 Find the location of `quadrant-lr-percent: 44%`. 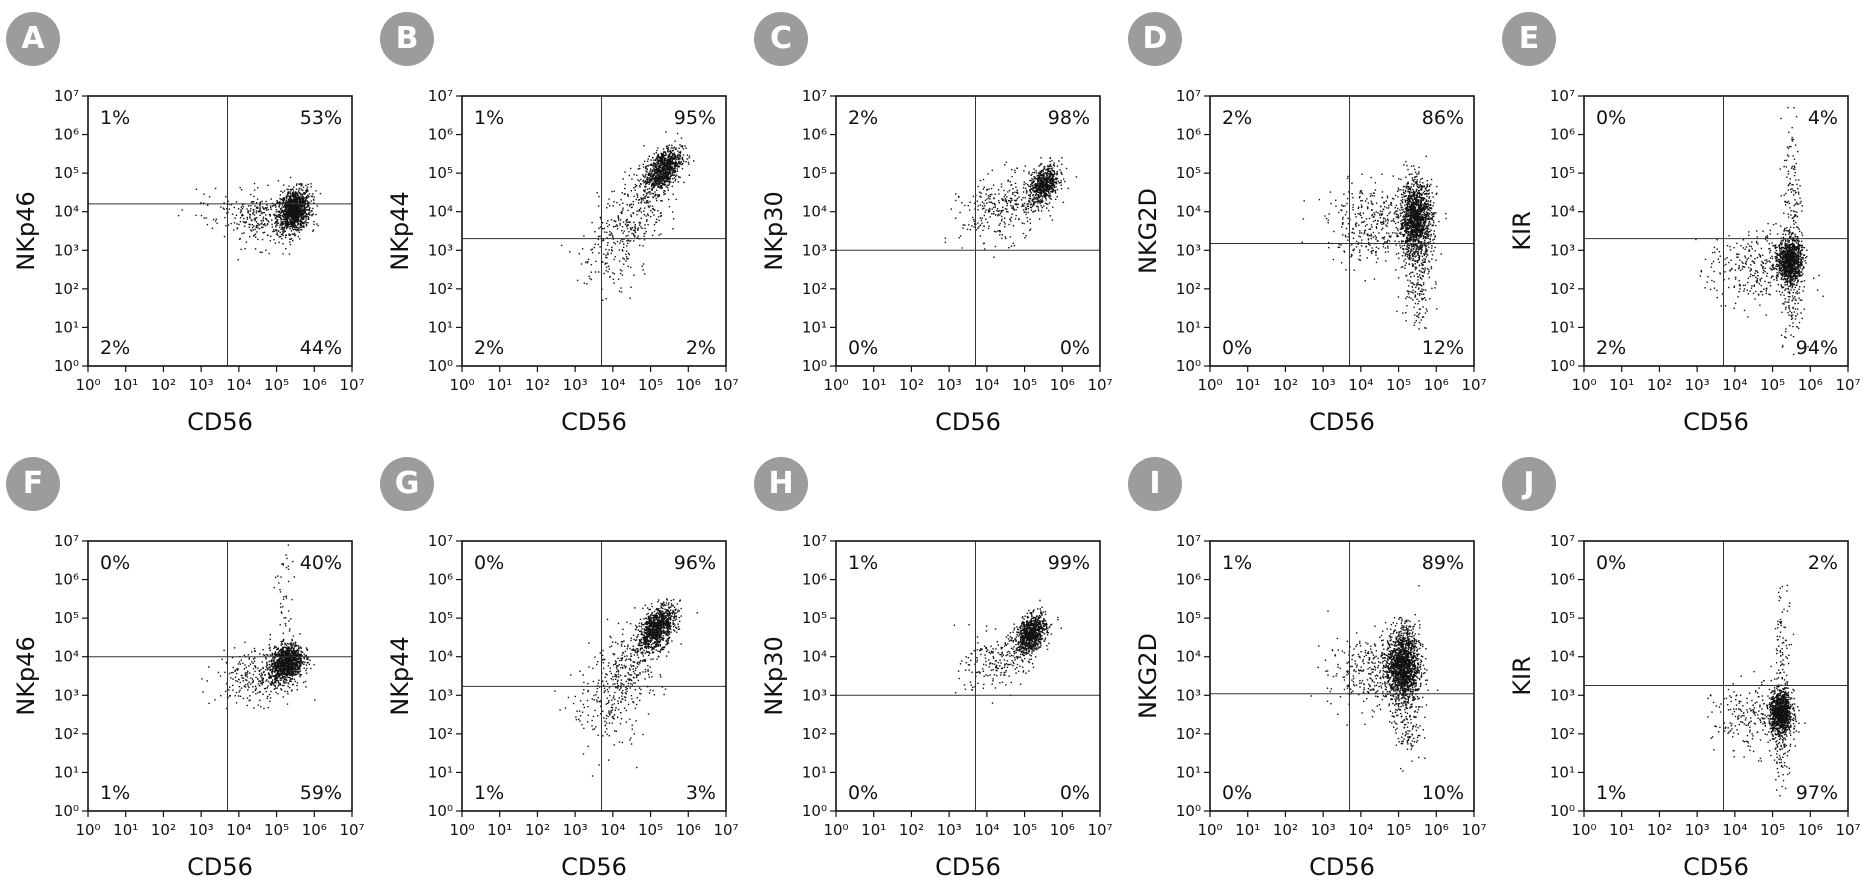

quadrant-lr-percent: 44% is located at coordinates (321, 348).